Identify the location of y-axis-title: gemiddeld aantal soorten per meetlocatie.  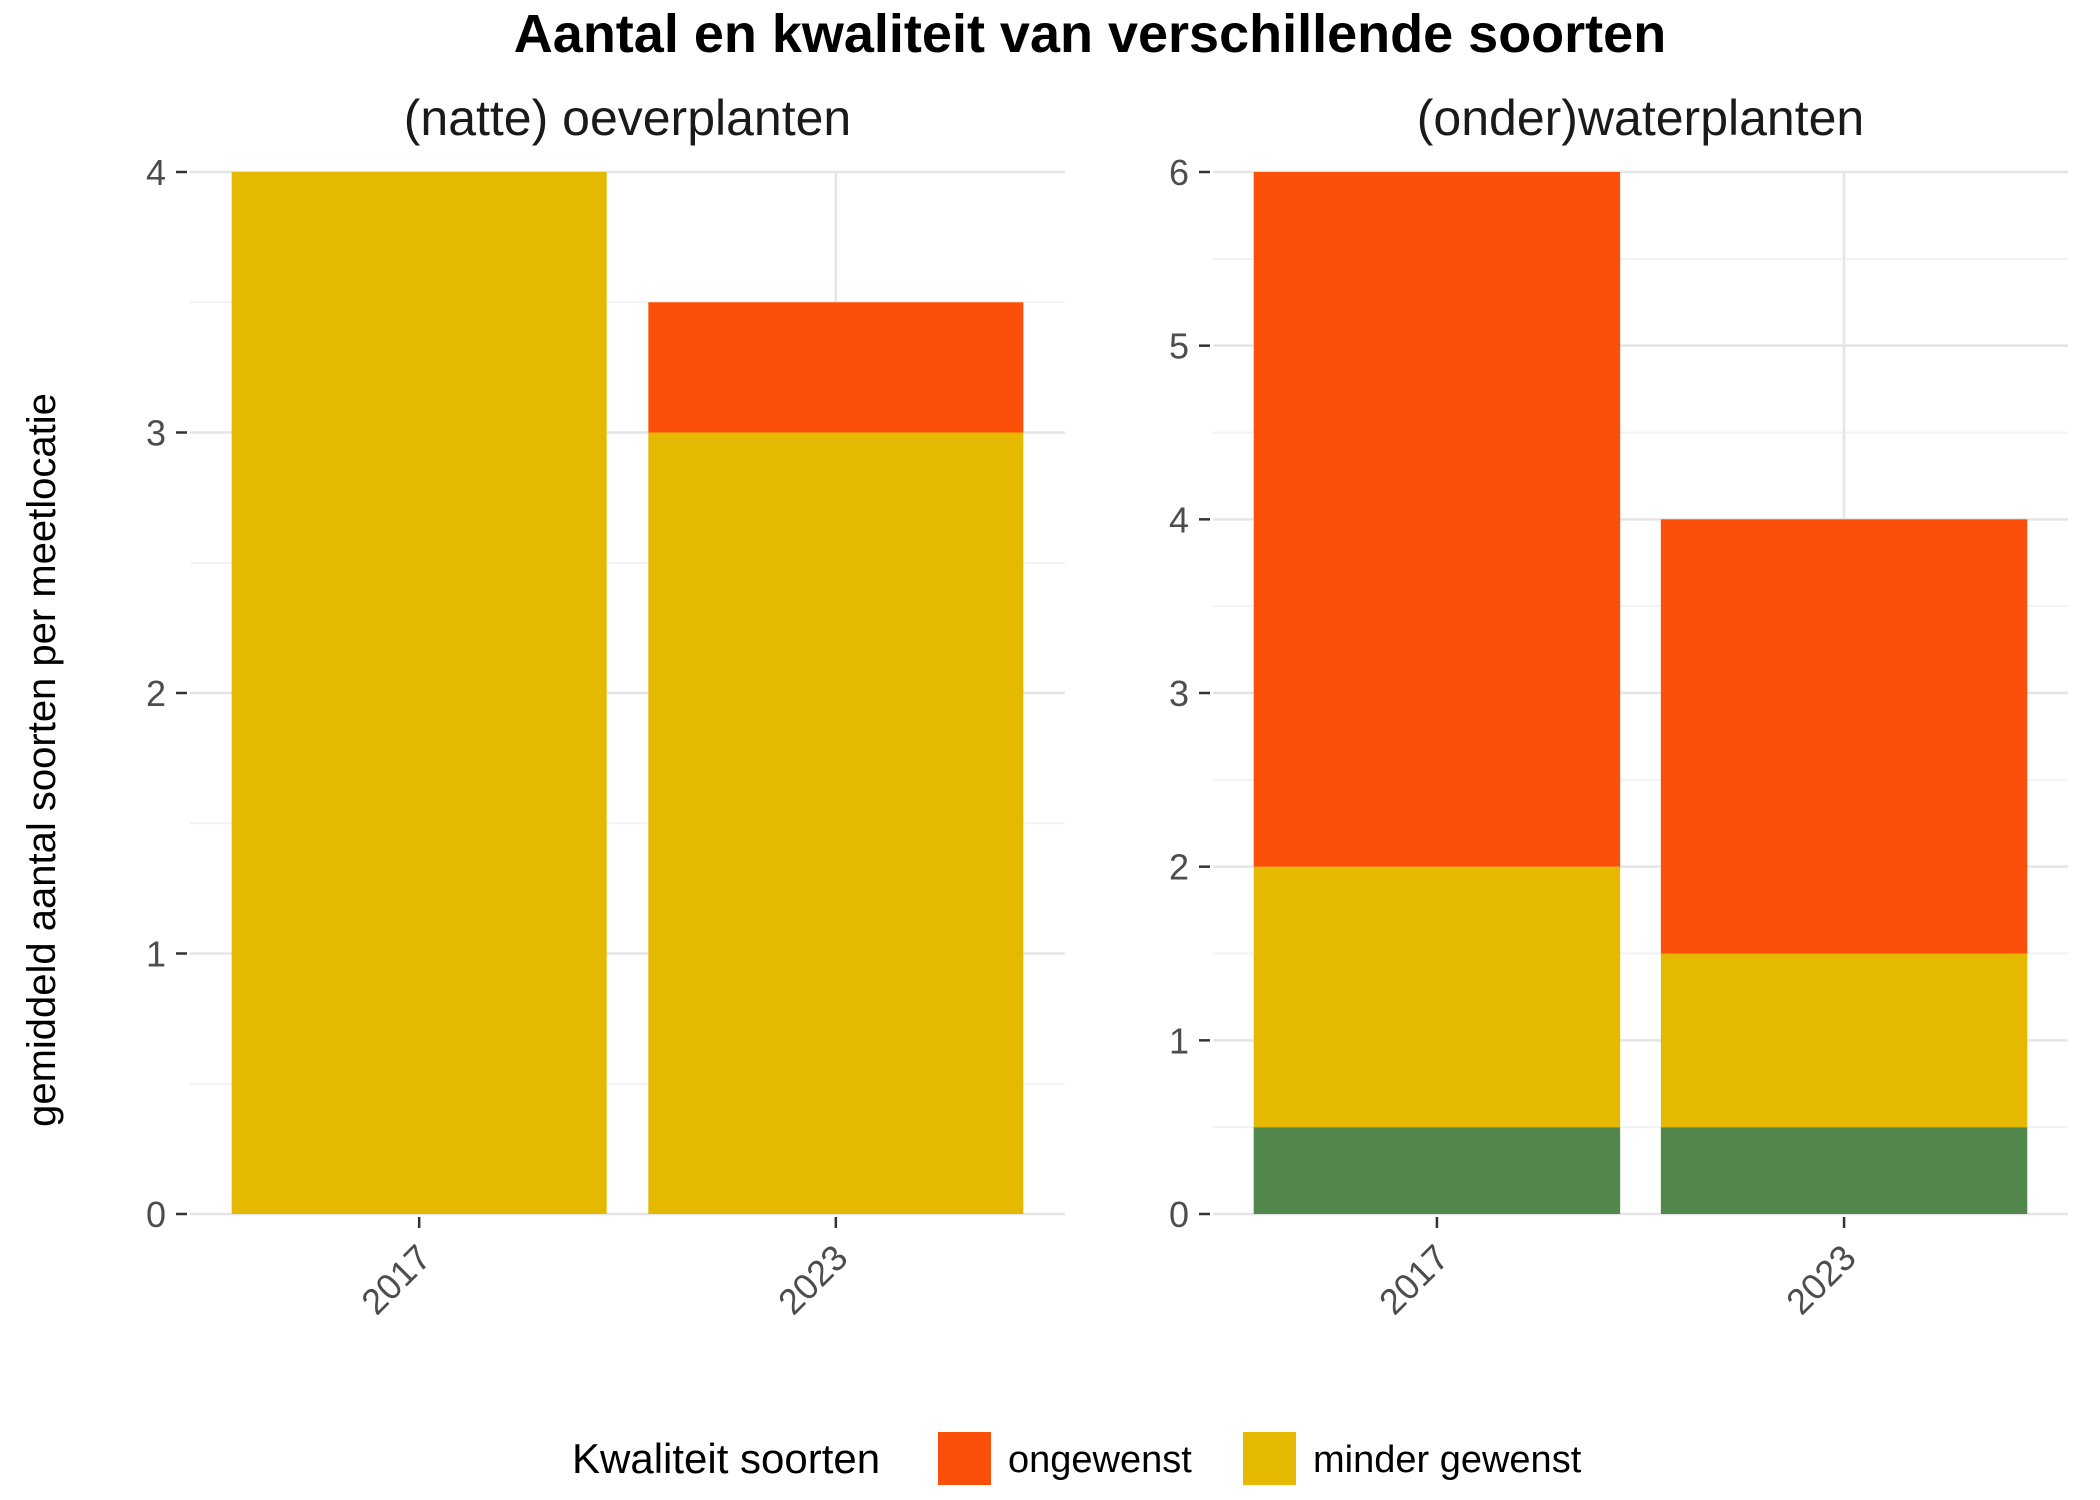
(42, 760).